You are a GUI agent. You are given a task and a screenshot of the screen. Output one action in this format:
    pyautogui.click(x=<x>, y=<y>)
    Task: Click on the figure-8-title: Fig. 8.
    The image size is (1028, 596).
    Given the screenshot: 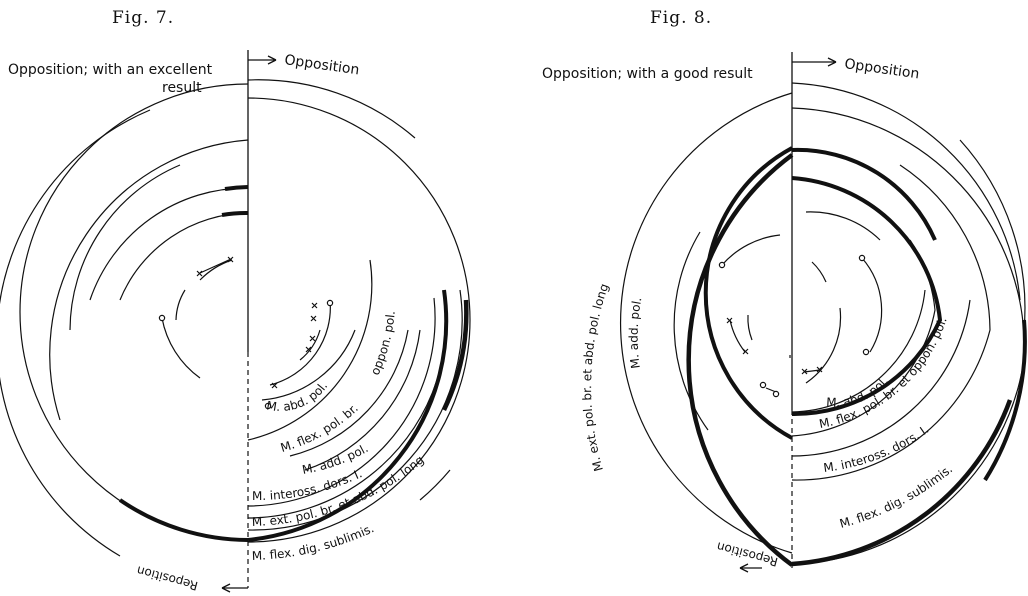 What is the action you would take?
    pyautogui.click(x=681, y=18)
    